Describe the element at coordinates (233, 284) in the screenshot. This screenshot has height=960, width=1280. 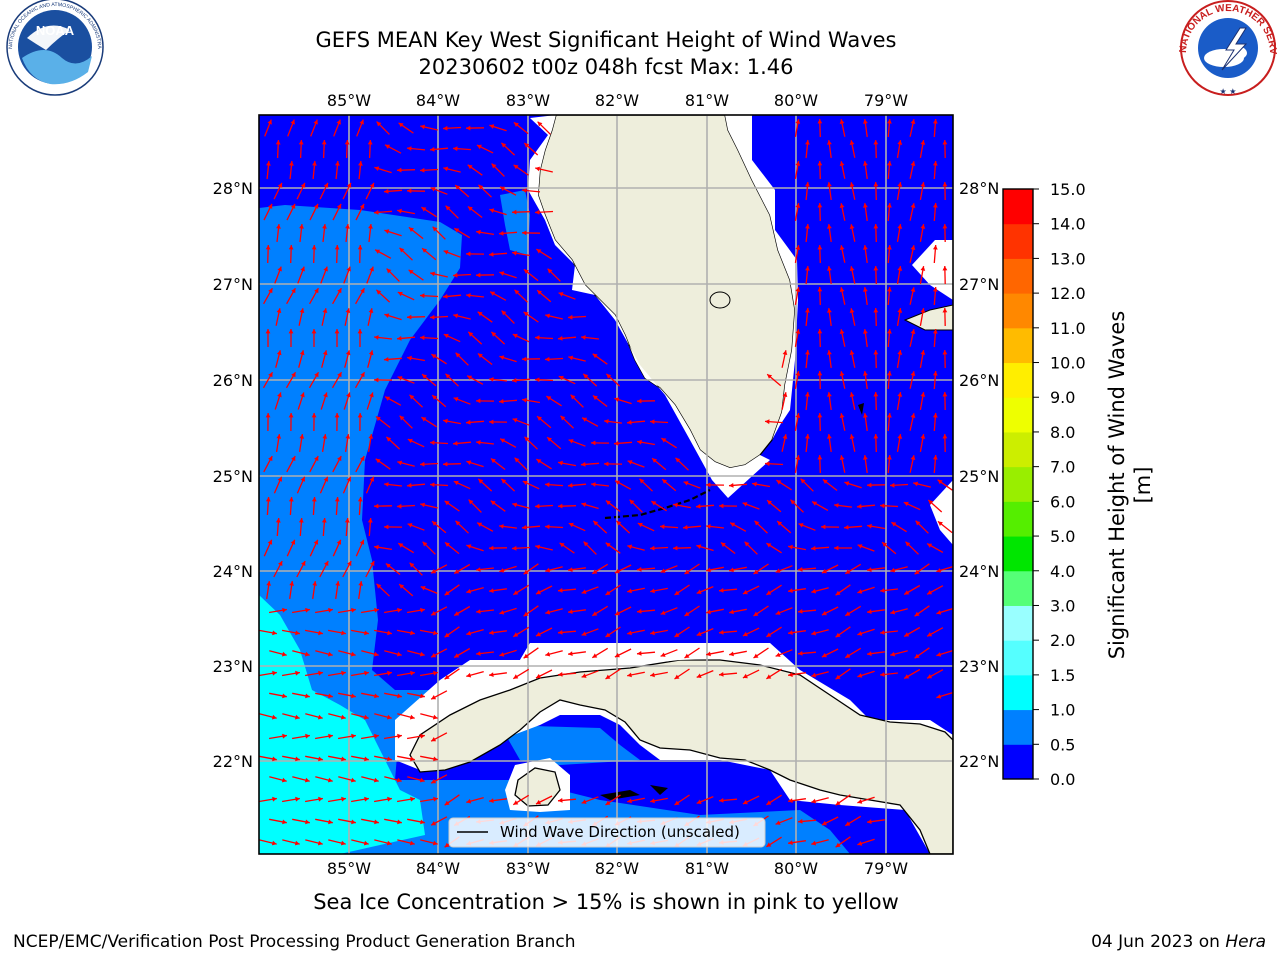
I see `lat-tick-label: 27°N` at that location.